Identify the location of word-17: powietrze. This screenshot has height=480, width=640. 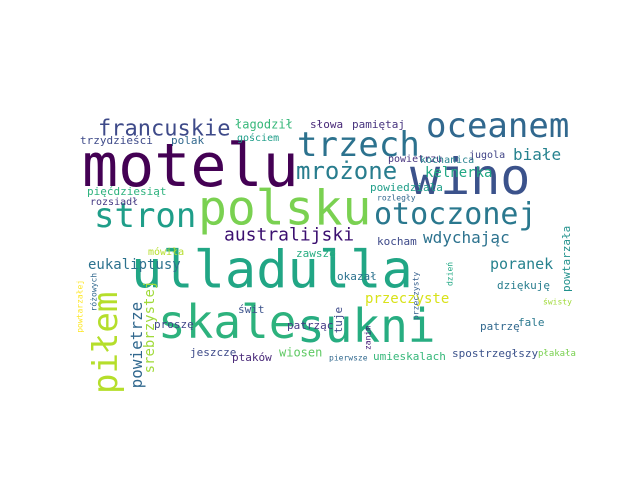
(136, 345).